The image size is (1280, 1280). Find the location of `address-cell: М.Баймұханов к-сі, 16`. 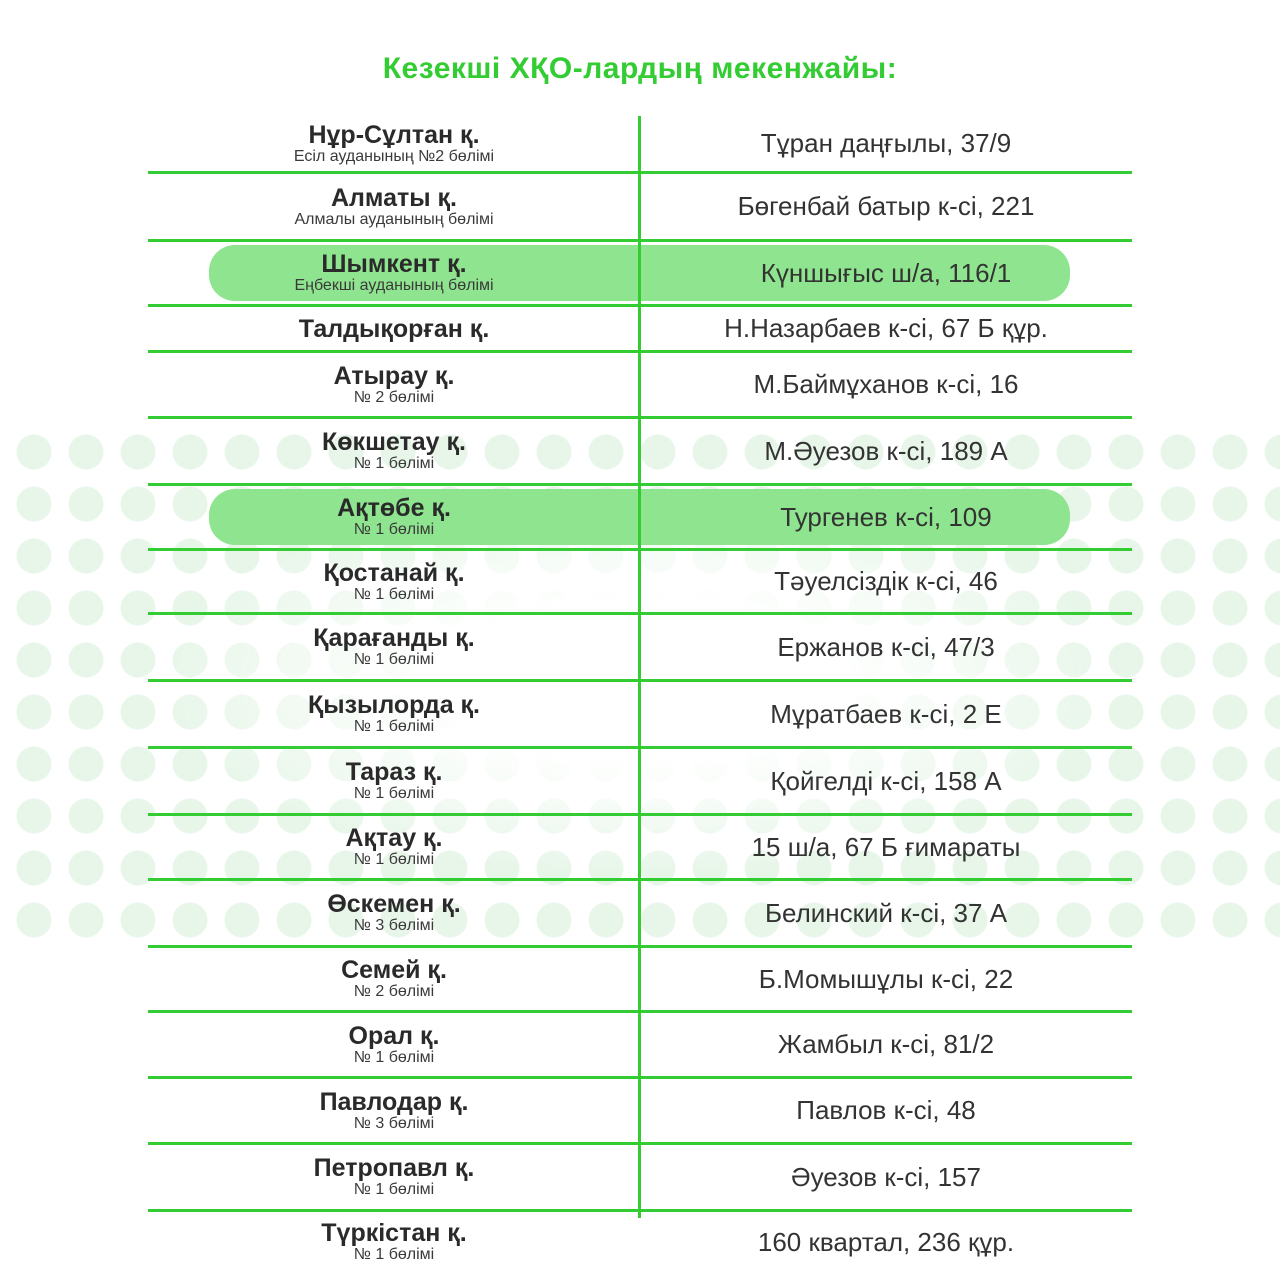

address-cell: М.Баймұханов к-сі, 16 is located at coordinates (886, 384).